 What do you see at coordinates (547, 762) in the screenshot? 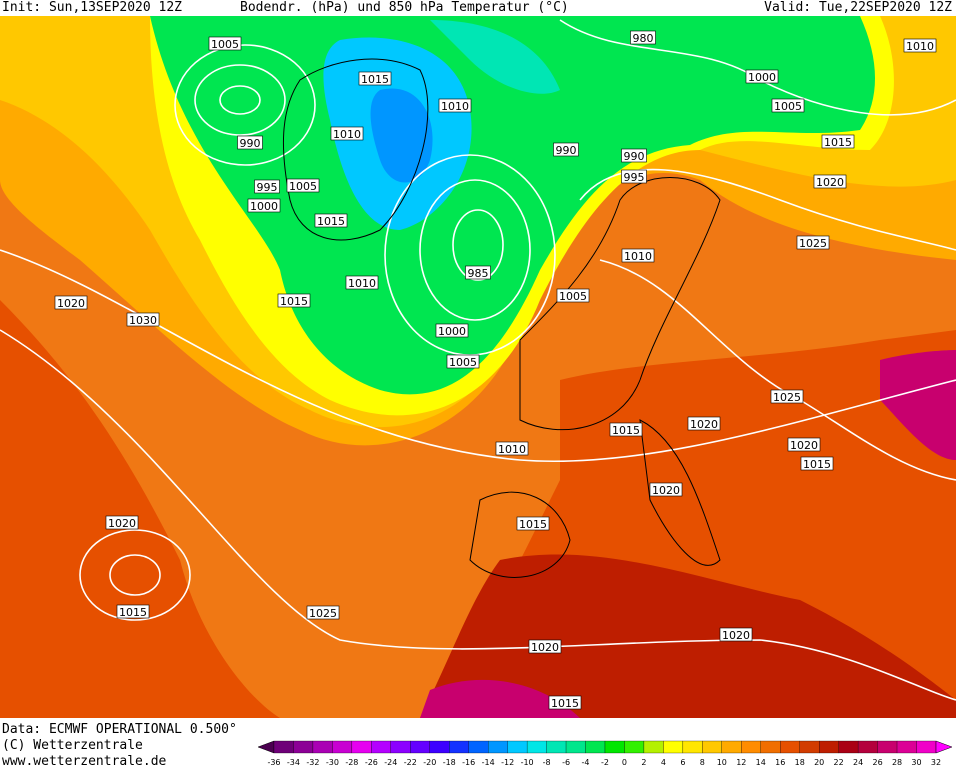
I see `colorbar-tick-label: -8` at bounding box center [547, 762].